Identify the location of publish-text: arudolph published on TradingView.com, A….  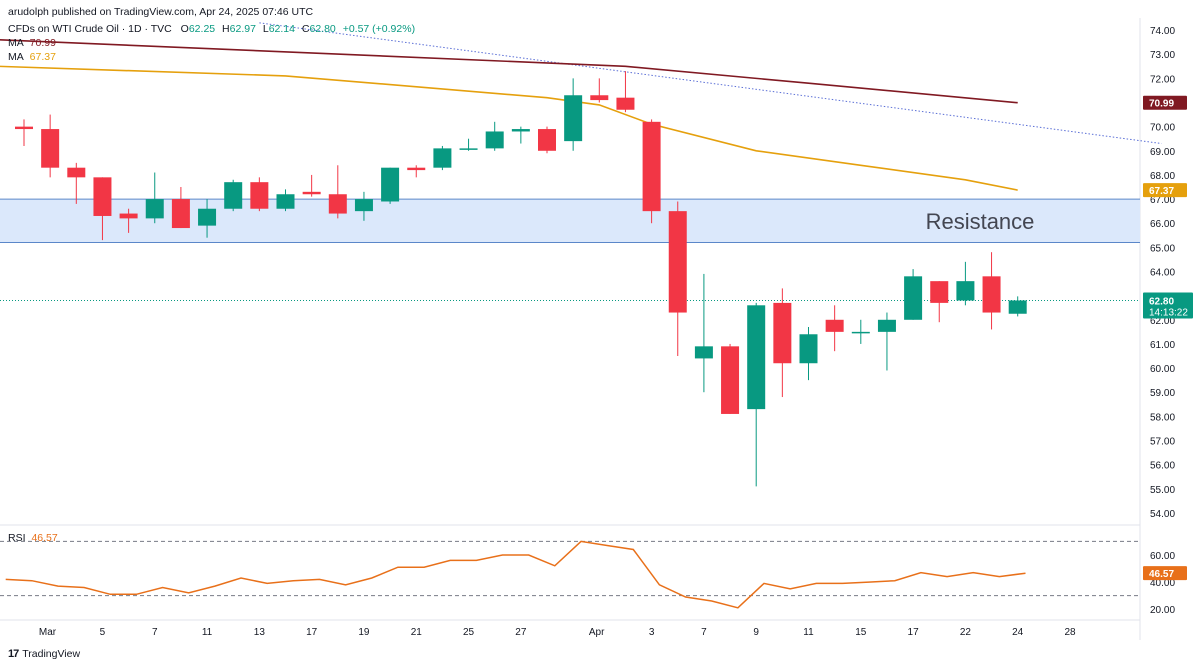
(161, 12).